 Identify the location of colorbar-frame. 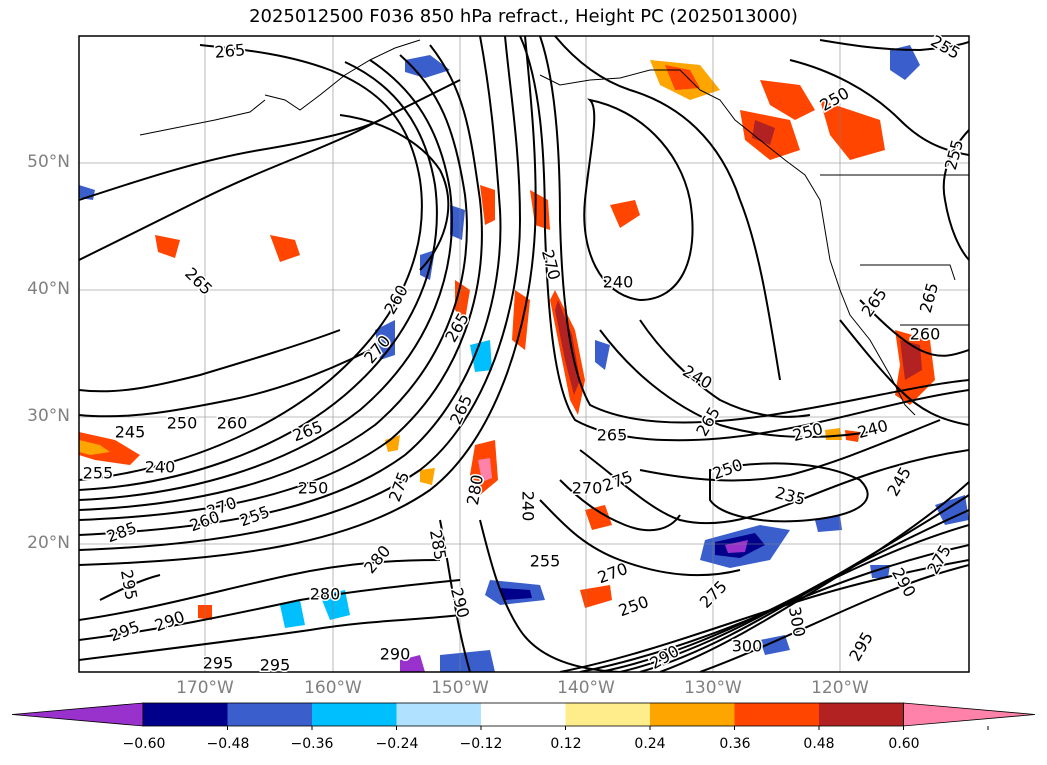
(523, 714).